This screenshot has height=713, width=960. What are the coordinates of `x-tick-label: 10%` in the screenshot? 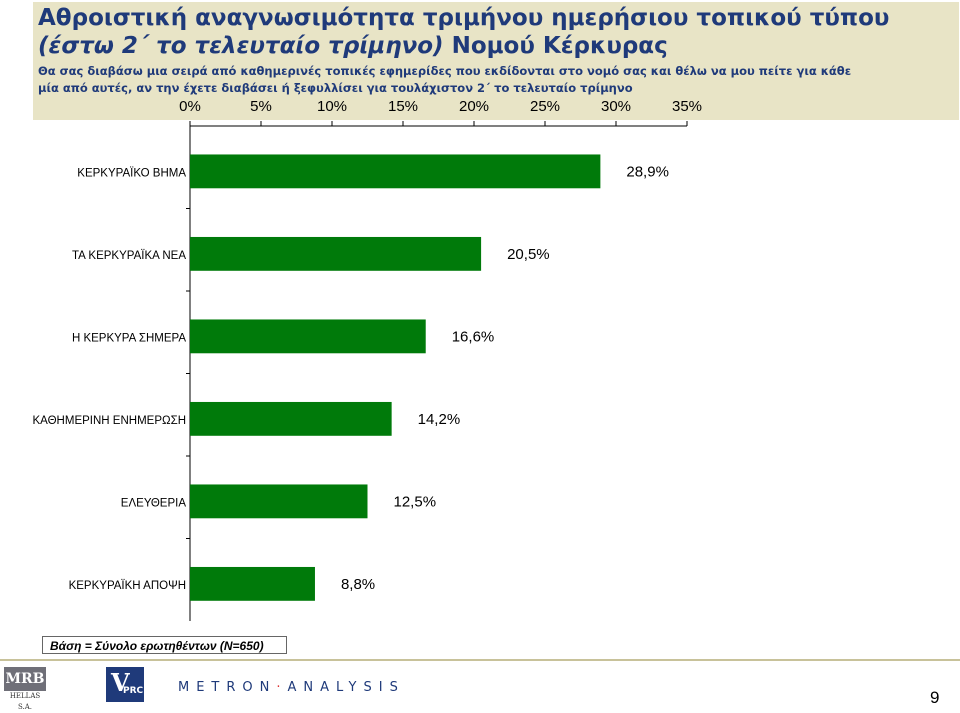 It's located at (332, 106).